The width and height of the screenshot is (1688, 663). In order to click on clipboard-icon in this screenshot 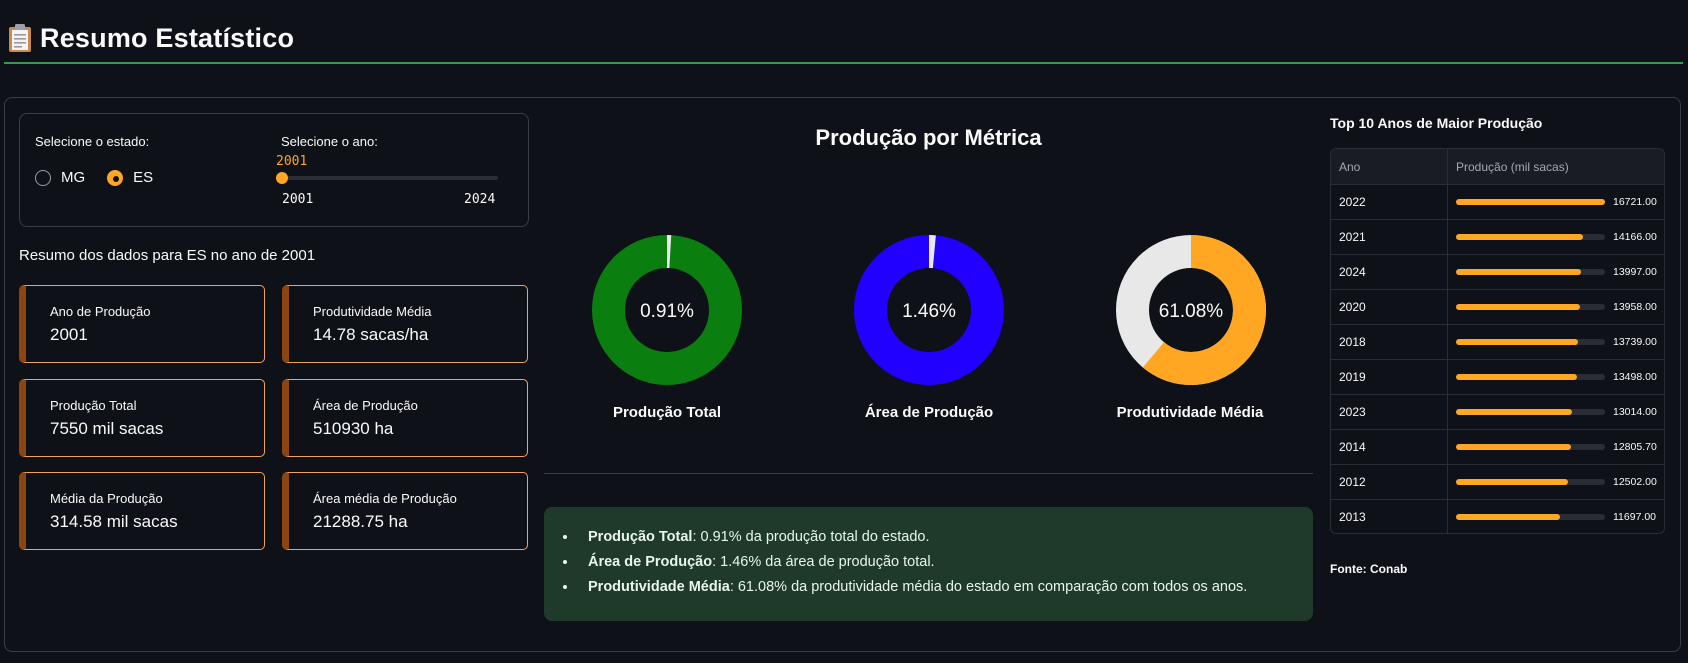, I will do `click(20, 38)`.